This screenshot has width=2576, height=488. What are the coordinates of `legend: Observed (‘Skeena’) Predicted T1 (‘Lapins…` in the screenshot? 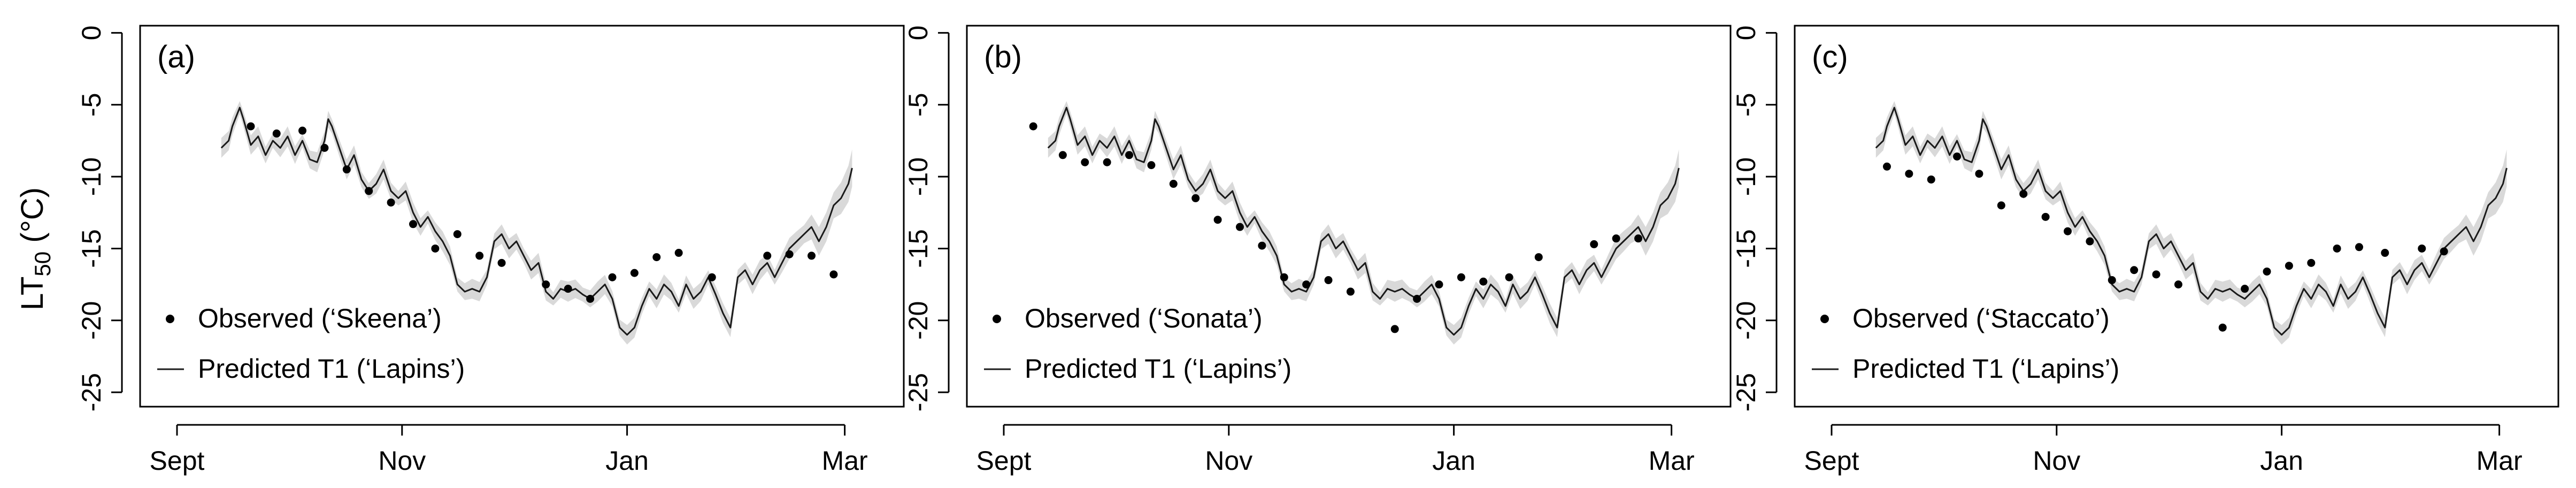 It's located at (311, 343).